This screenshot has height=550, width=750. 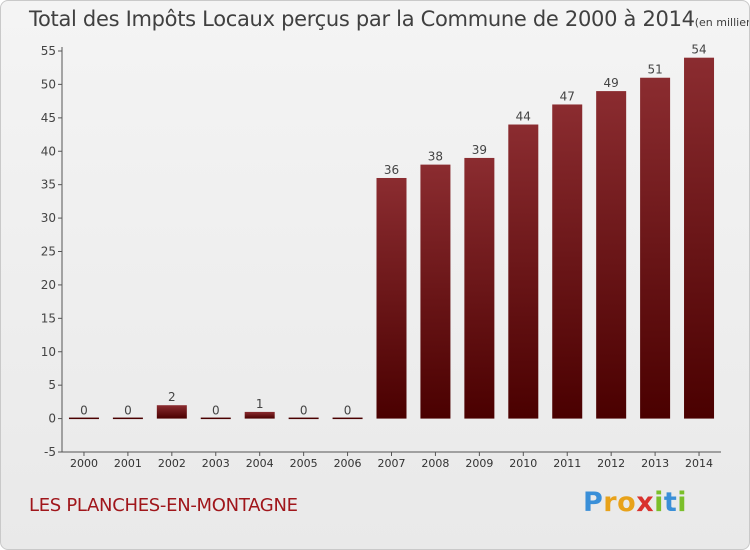 What do you see at coordinates (611, 255) in the screenshot?
I see `bar-2012` at bounding box center [611, 255].